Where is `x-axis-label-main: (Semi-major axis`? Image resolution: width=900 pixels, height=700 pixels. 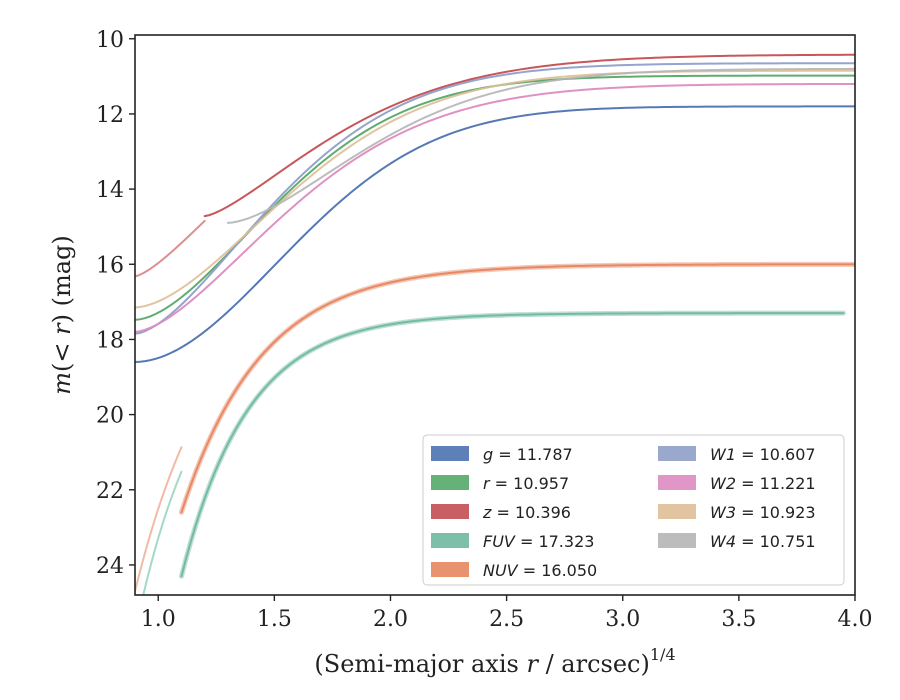 x-axis-label-main: (Semi-major axis is located at coordinates (420, 664).